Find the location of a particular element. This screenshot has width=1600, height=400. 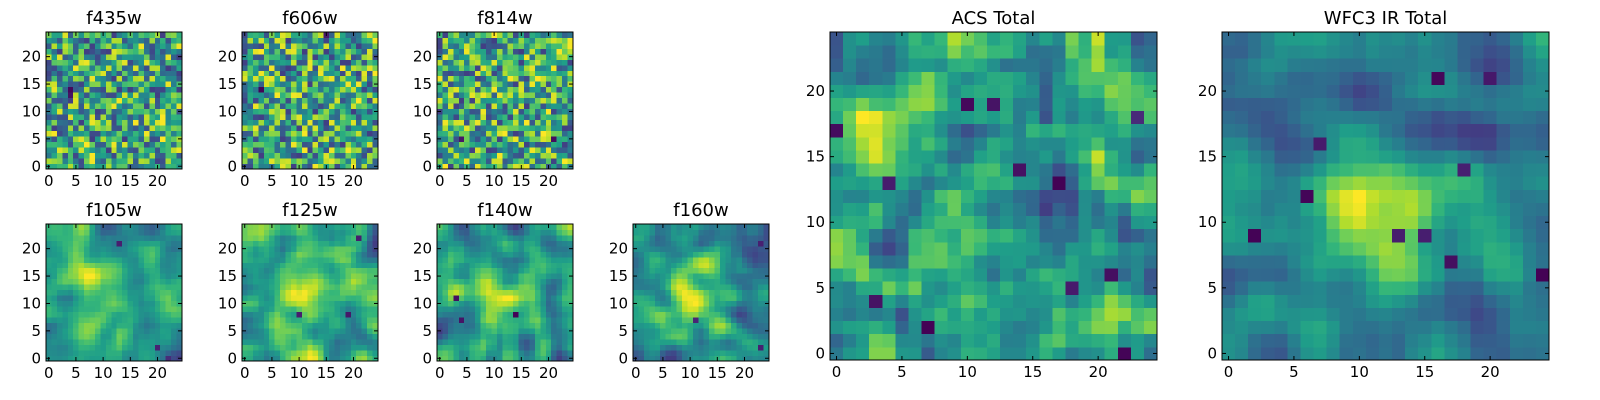

y-tick-label: 5 is located at coordinates (232, 139).